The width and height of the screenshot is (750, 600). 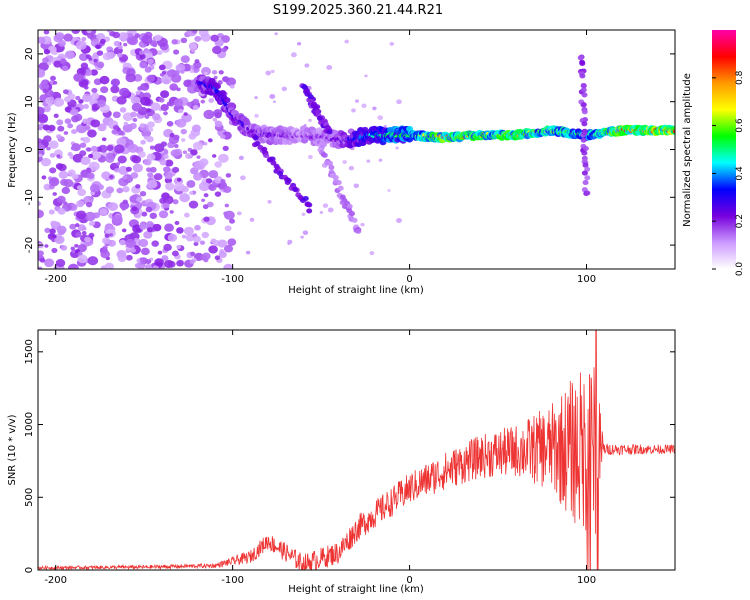 I want to click on x-tick-label: 0, so click(x=409, y=279).